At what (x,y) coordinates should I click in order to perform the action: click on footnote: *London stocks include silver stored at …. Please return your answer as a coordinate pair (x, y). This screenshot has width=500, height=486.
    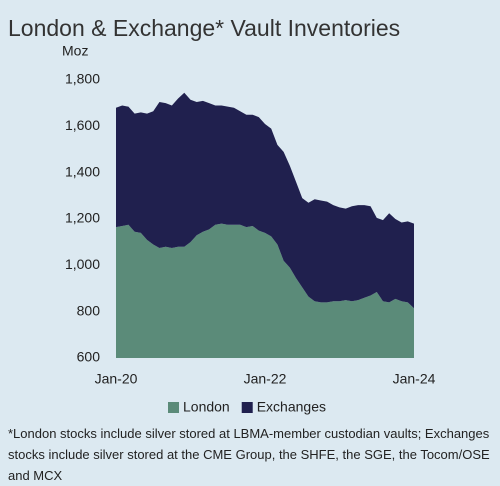
    Looking at the image, I should click on (249, 454).